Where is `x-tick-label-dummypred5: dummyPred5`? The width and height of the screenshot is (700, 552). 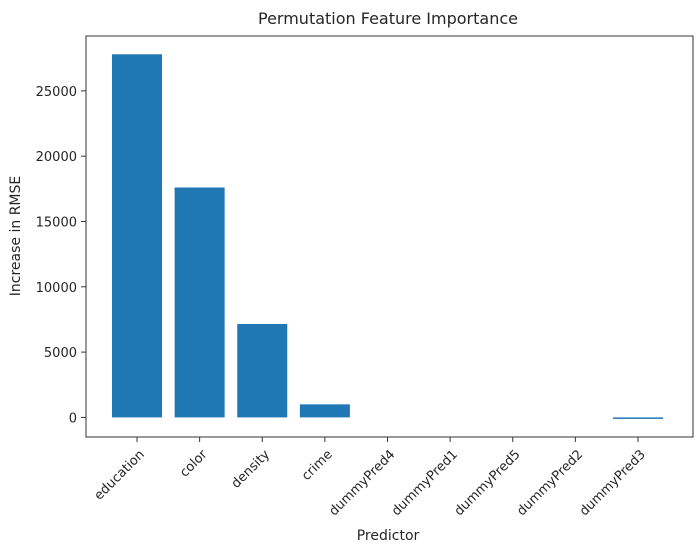 x-tick-label-dummypred5: dummyPred5 is located at coordinates (488, 483).